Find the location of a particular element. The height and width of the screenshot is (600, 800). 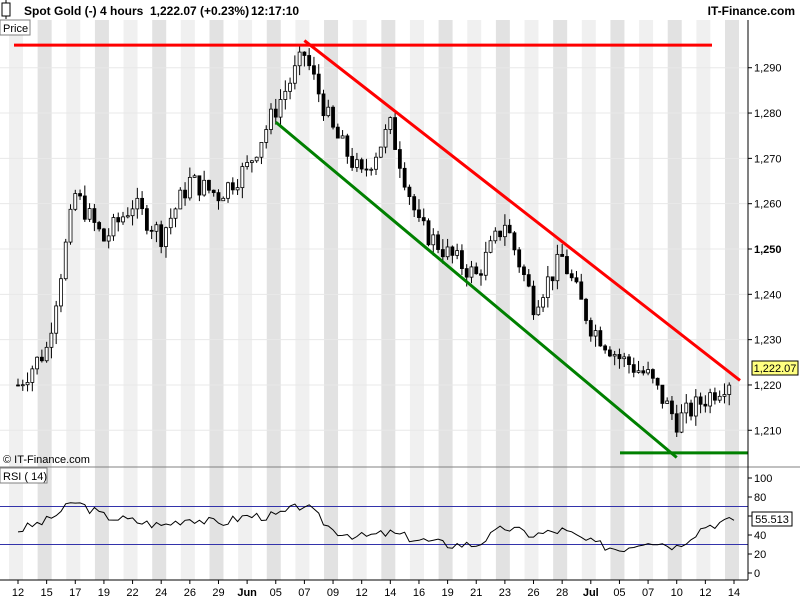

rsi-last-marker: 55.513 is located at coordinates (772, 519).